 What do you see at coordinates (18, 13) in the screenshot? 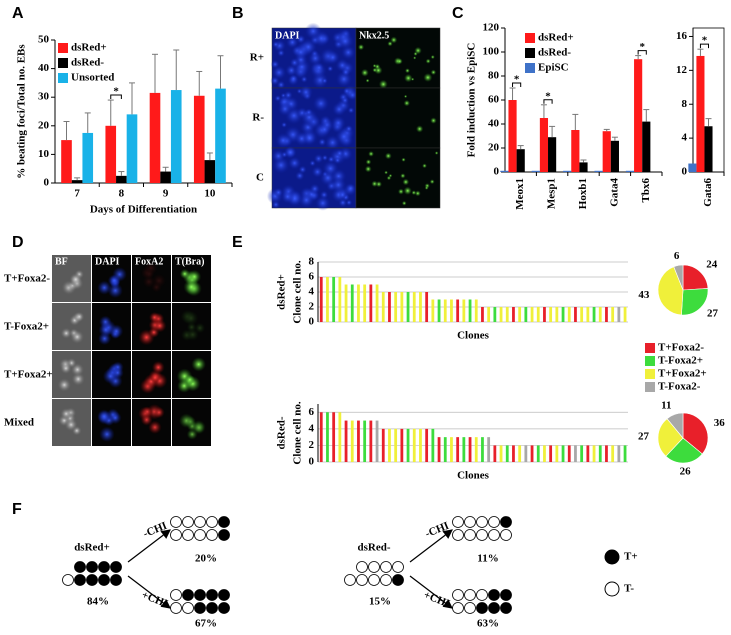
I see `panel-label: A` at bounding box center [18, 13].